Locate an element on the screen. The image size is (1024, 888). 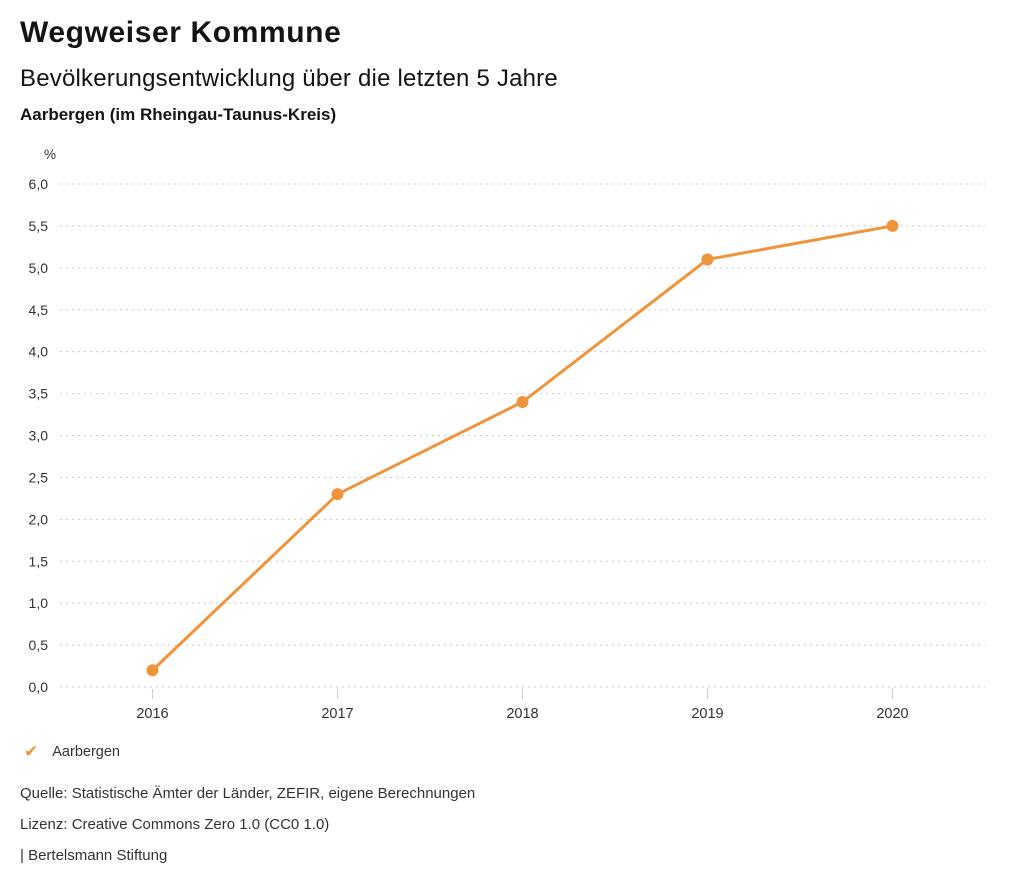
y-tick-label: 2,5 is located at coordinates (39, 477).